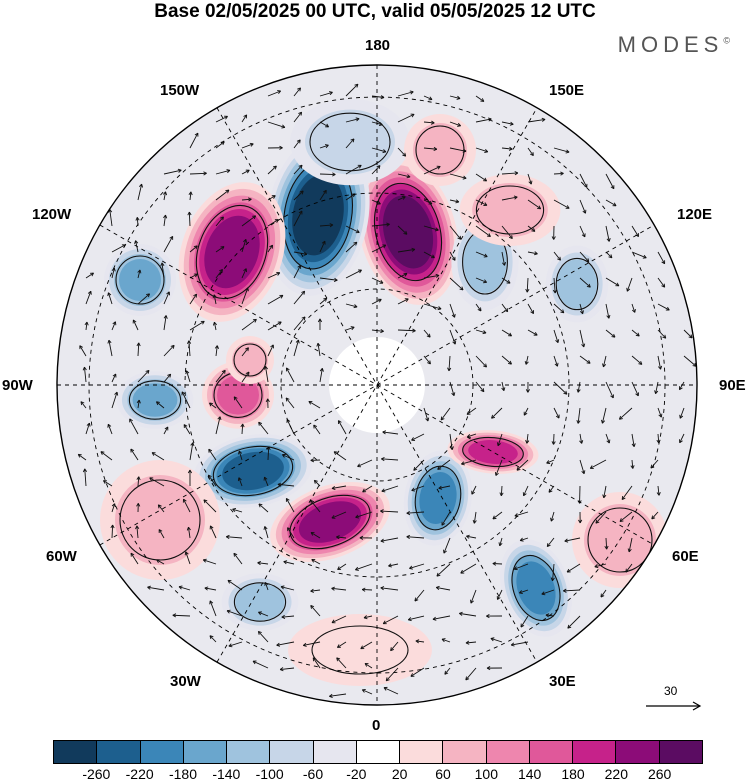 Image resolution: width=750 pixels, height=783 pixels. I want to click on lon-label-150w: 150W, so click(180, 90).